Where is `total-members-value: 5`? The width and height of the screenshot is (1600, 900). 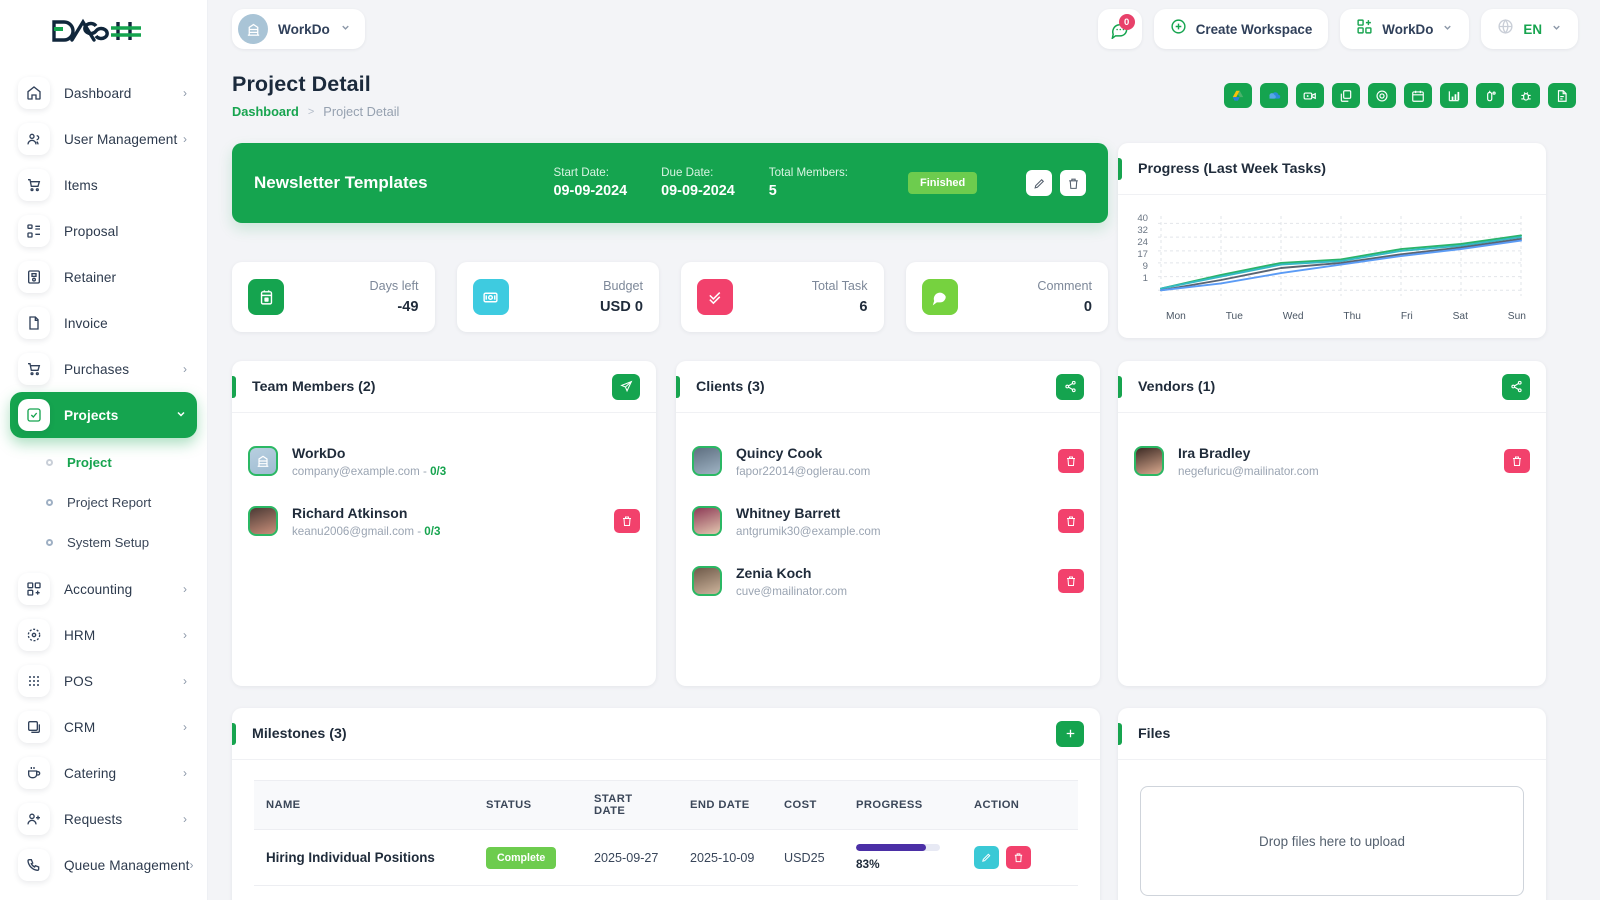
total-members-value: 5 is located at coordinates (772, 191).